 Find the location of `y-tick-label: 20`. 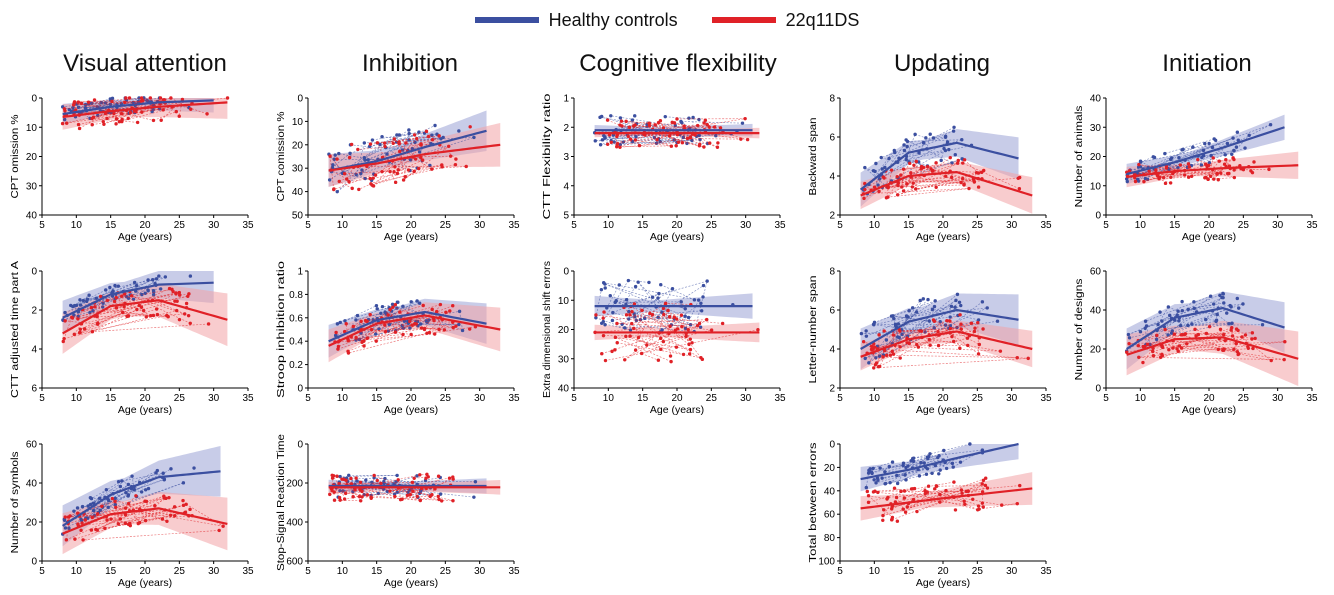

y-tick-label: 20 is located at coordinates (1096, 157).